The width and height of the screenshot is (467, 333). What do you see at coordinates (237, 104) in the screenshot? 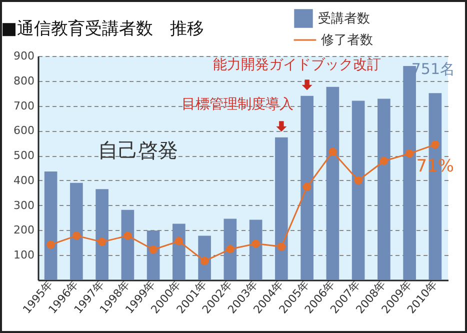
I see `annotation: 目標管理制度導入` at bounding box center [237, 104].